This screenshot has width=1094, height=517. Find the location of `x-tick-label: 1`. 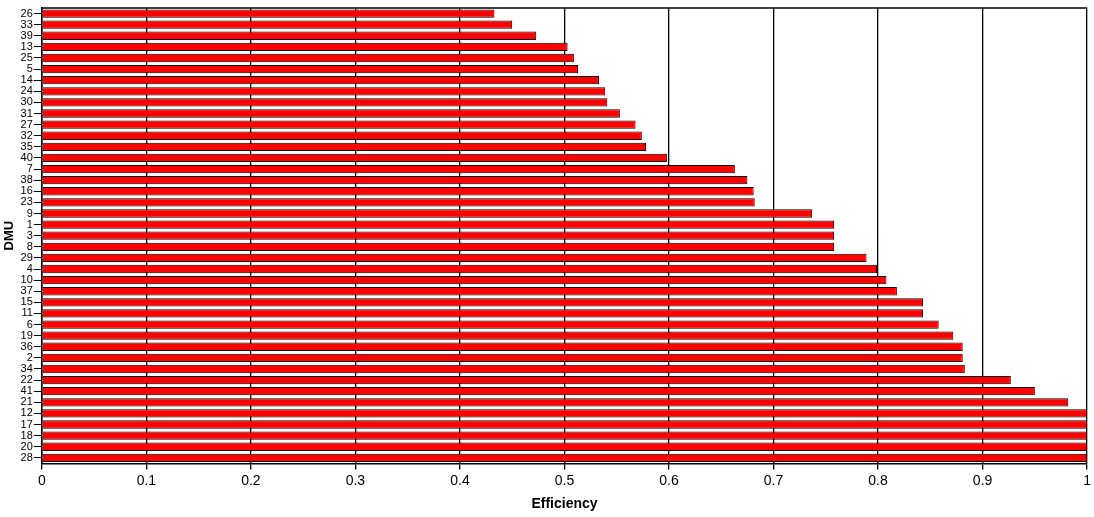

x-tick-label: 1 is located at coordinates (1087, 479).